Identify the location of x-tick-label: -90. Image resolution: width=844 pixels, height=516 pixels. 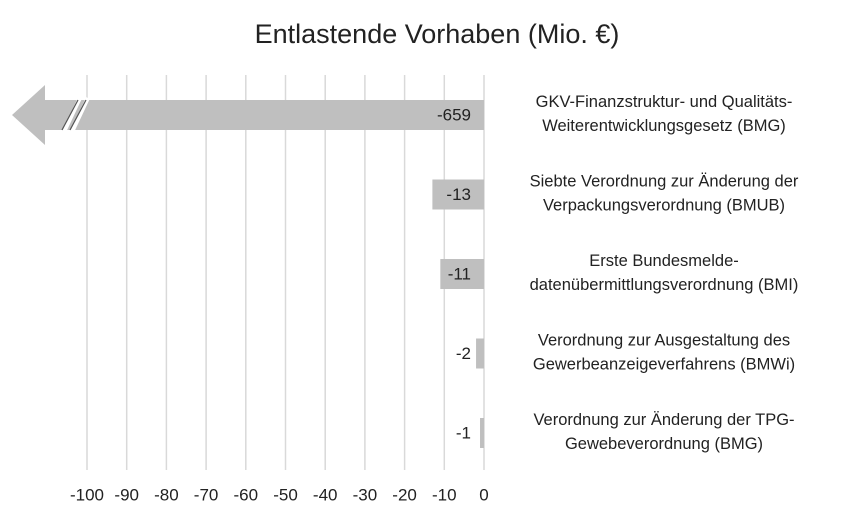
(126, 494).